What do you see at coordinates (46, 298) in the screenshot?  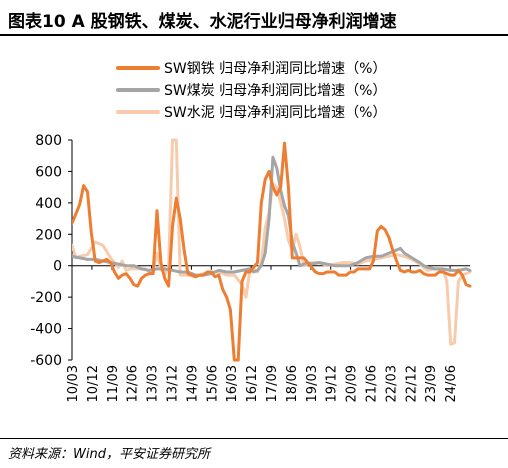 I see `y-tick-label: -200` at bounding box center [46, 298].